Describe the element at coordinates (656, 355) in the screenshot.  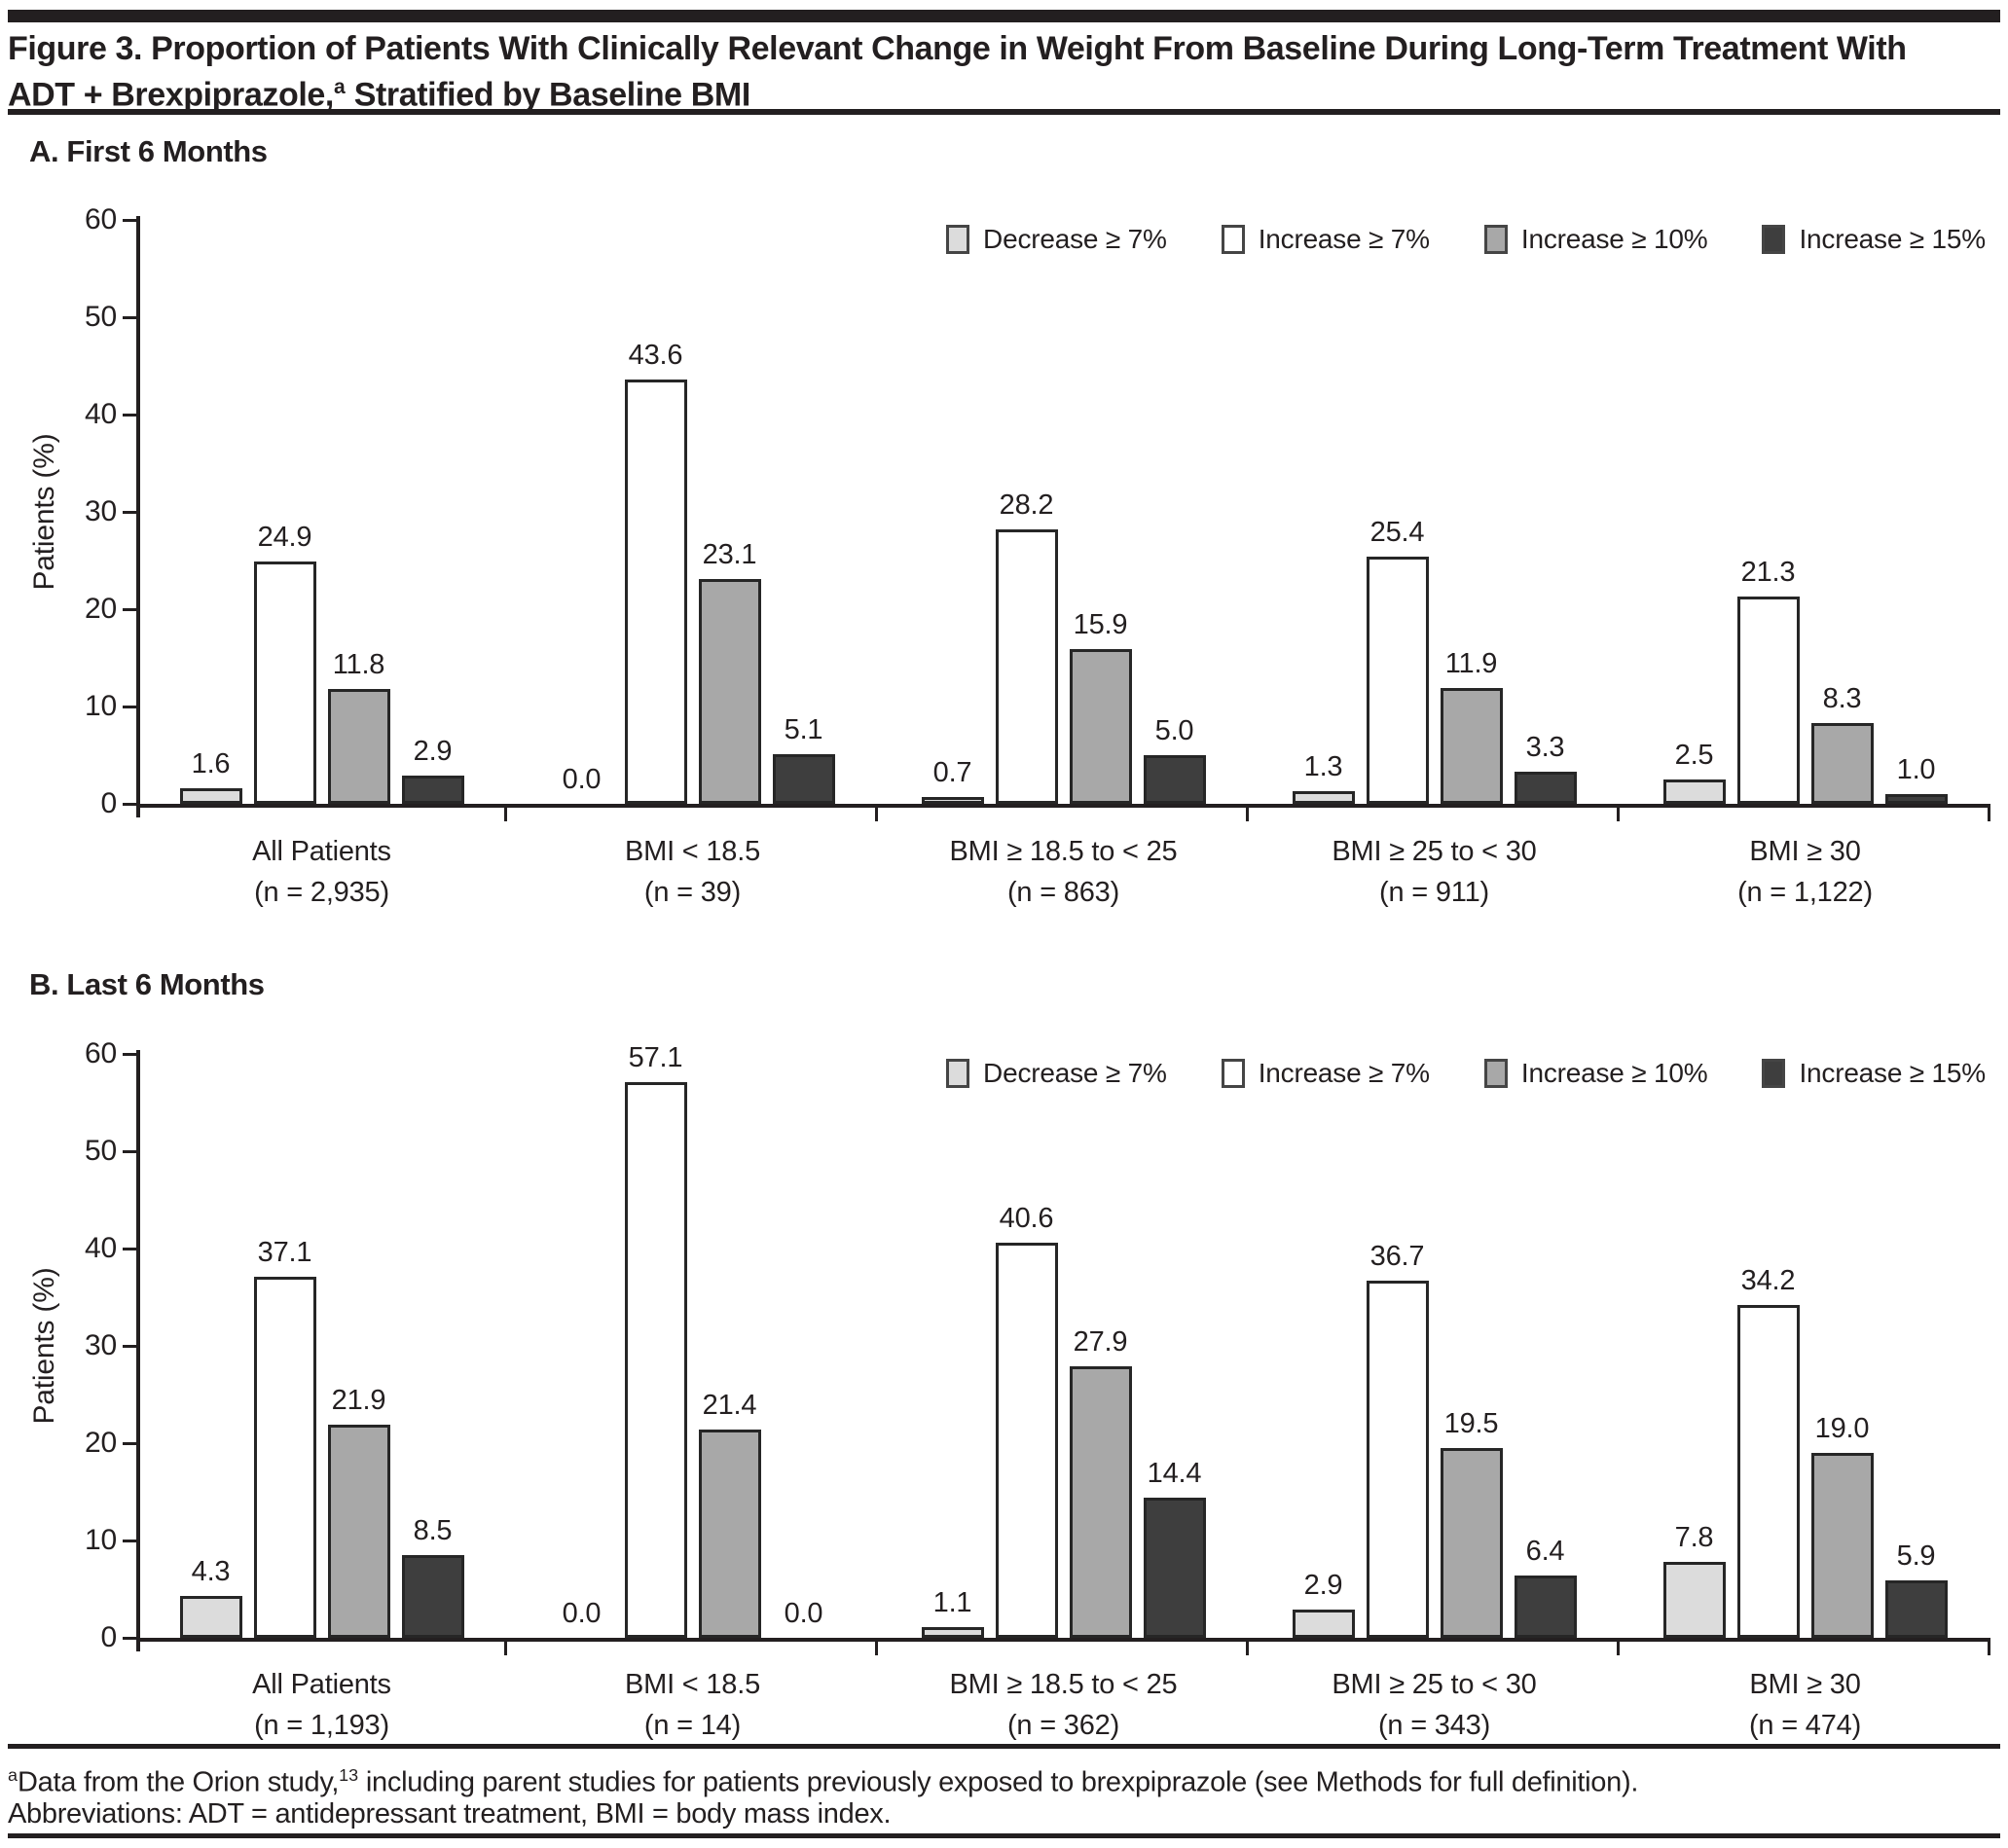
I see `bar-value-label: 43.6` at that location.